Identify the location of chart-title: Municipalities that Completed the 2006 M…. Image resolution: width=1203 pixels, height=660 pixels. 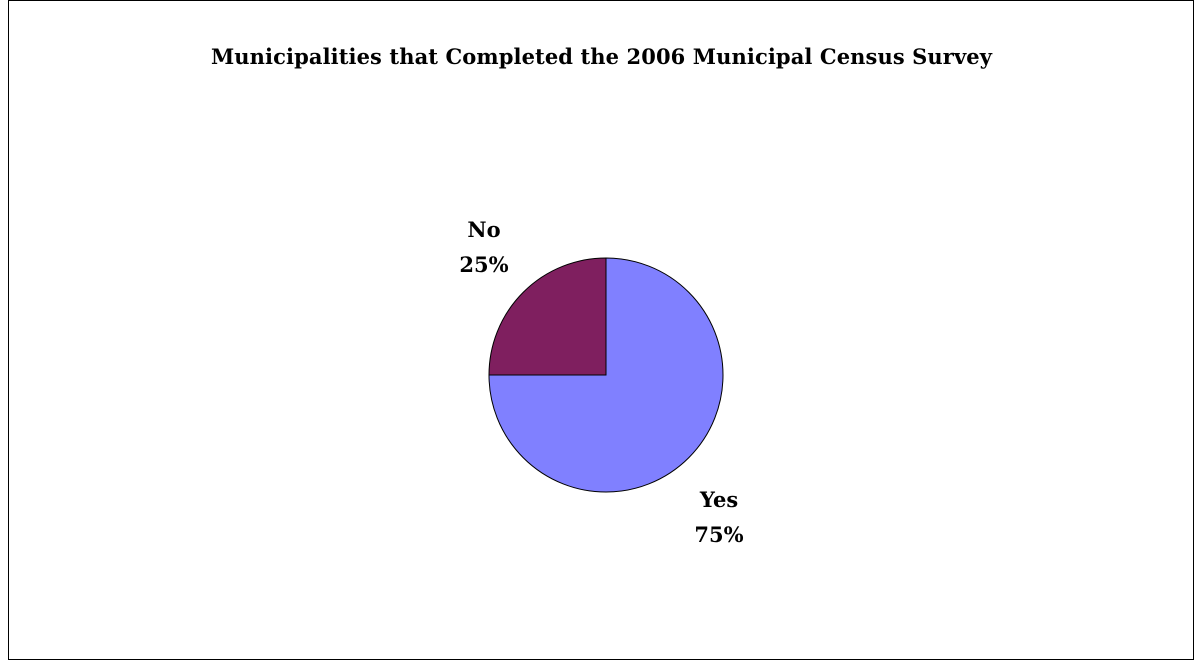
(601, 56).